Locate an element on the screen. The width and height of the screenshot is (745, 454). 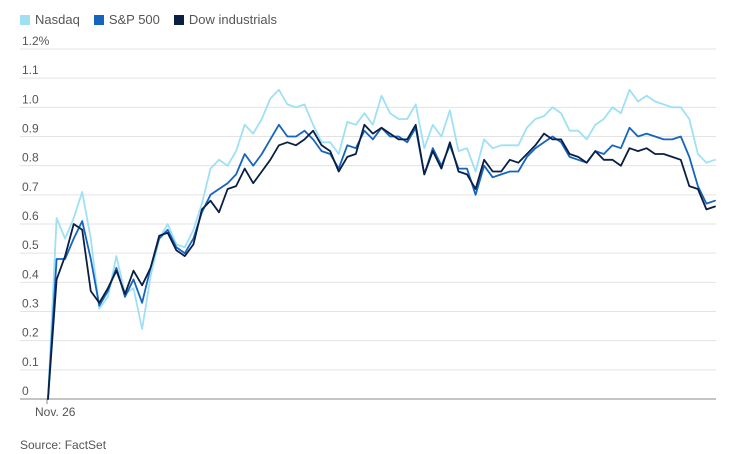
legend-label-dow: Dow industrials is located at coordinates (233, 19).